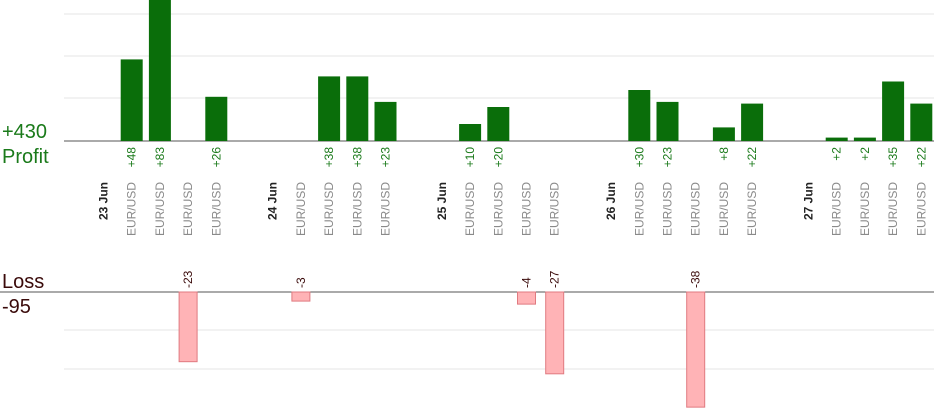 This screenshot has height=420, width=934. What do you see at coordinates (160, 157) in the screenshot?
I see `profit-value-label: +83` at bounding box center [160, 157].